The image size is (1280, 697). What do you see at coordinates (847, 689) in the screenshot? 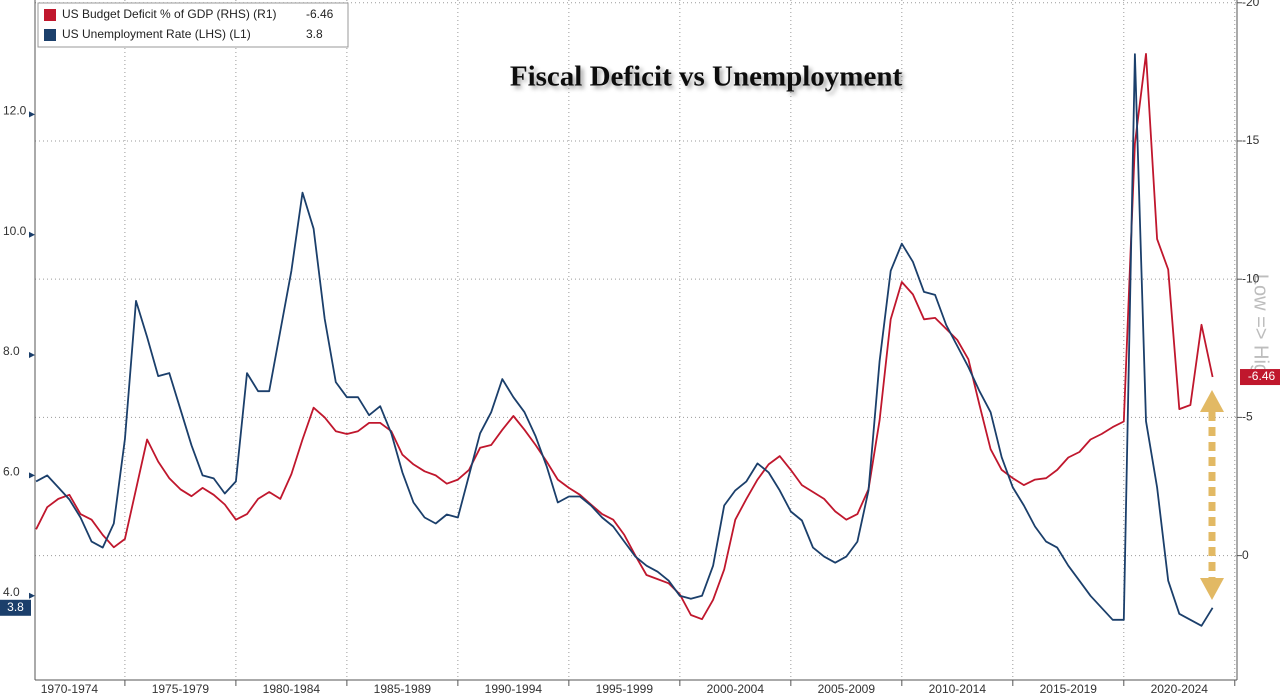
I see `x-tick-label: 2005-2009` at bounding box center [847, 689].